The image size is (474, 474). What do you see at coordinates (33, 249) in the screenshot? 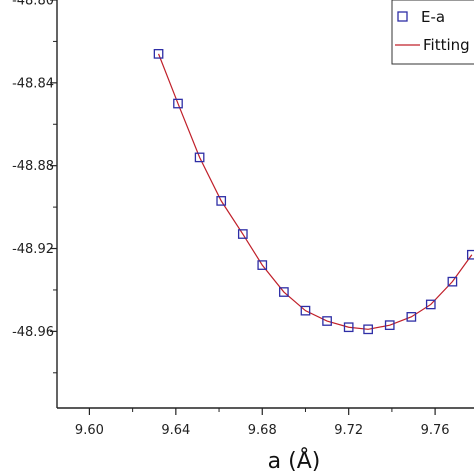
I see `y-tick-label: -48.92` at bounding box center [33, 249].